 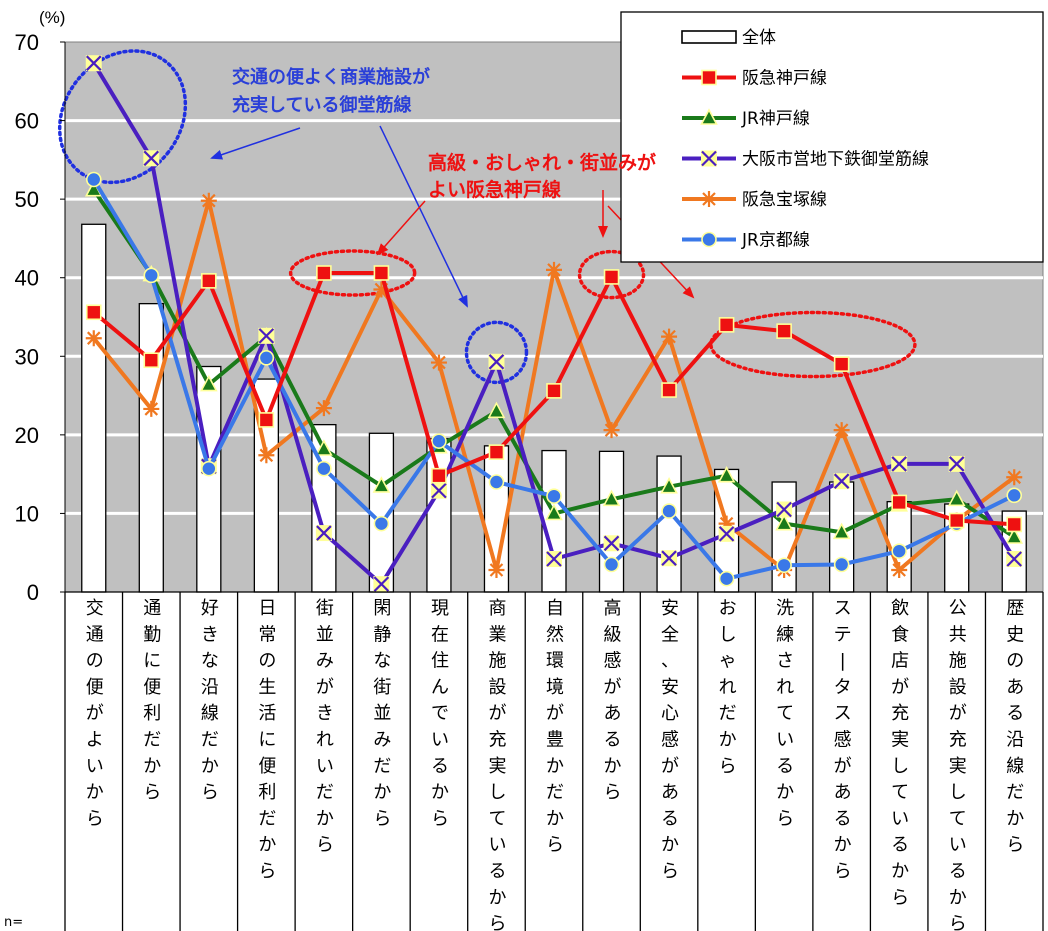 What do you see at coordinates (152, 700) in the screenshot?
I see `category-label: 通勤に便利だから` at bounding box center [152, 700].